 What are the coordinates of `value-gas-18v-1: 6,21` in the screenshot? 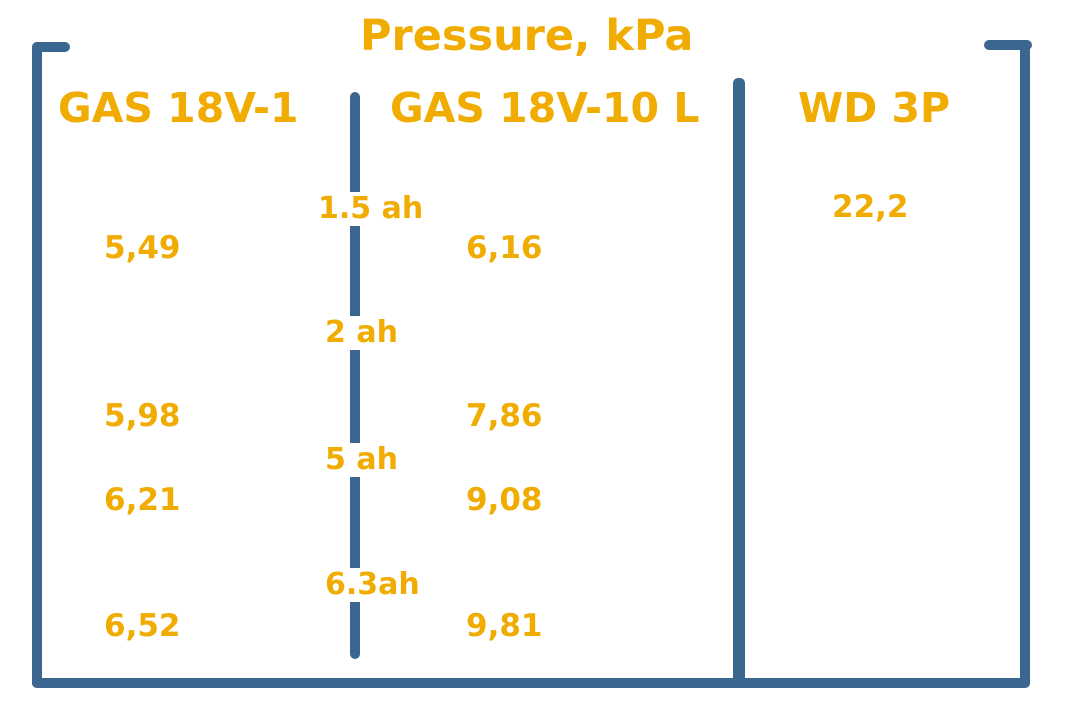 It's located at (142, 500).